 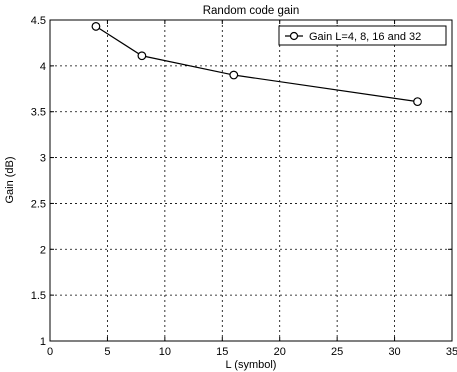 I want to click on y-tick-label: 2, so click(x=43, y=250).